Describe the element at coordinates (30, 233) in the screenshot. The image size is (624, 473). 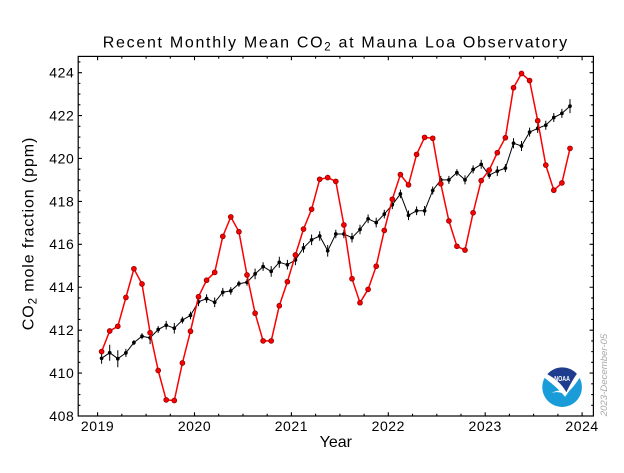
I see `svg-text: CO2 mole fraction (ppm)` at that location.